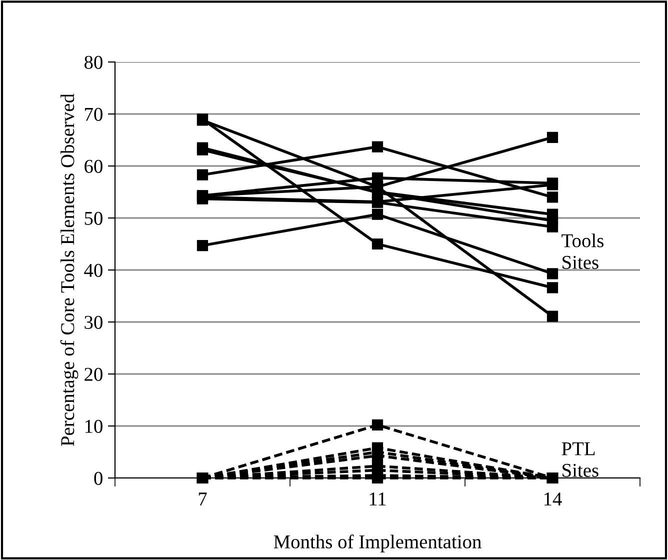 This screenshot has height=560, width=668. What do you see at coordinates (93, 218) in the screenshot?
I see `y-tick-label: 50` at bounding box center [93, 218].